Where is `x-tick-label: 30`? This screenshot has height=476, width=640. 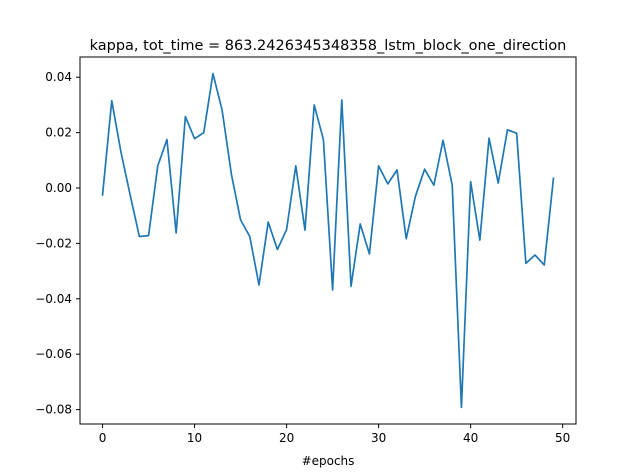
x-tick-label: 30 is located at coordinates (378, 438).